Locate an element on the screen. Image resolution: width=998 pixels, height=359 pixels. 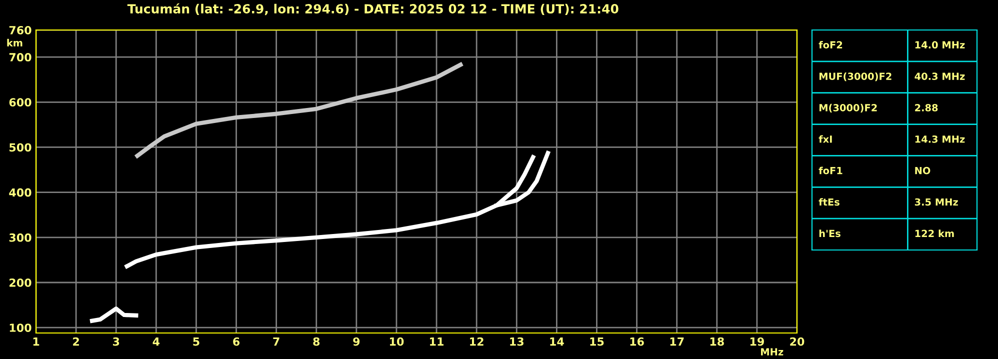
text: NO is located at coordinates (922, 170).